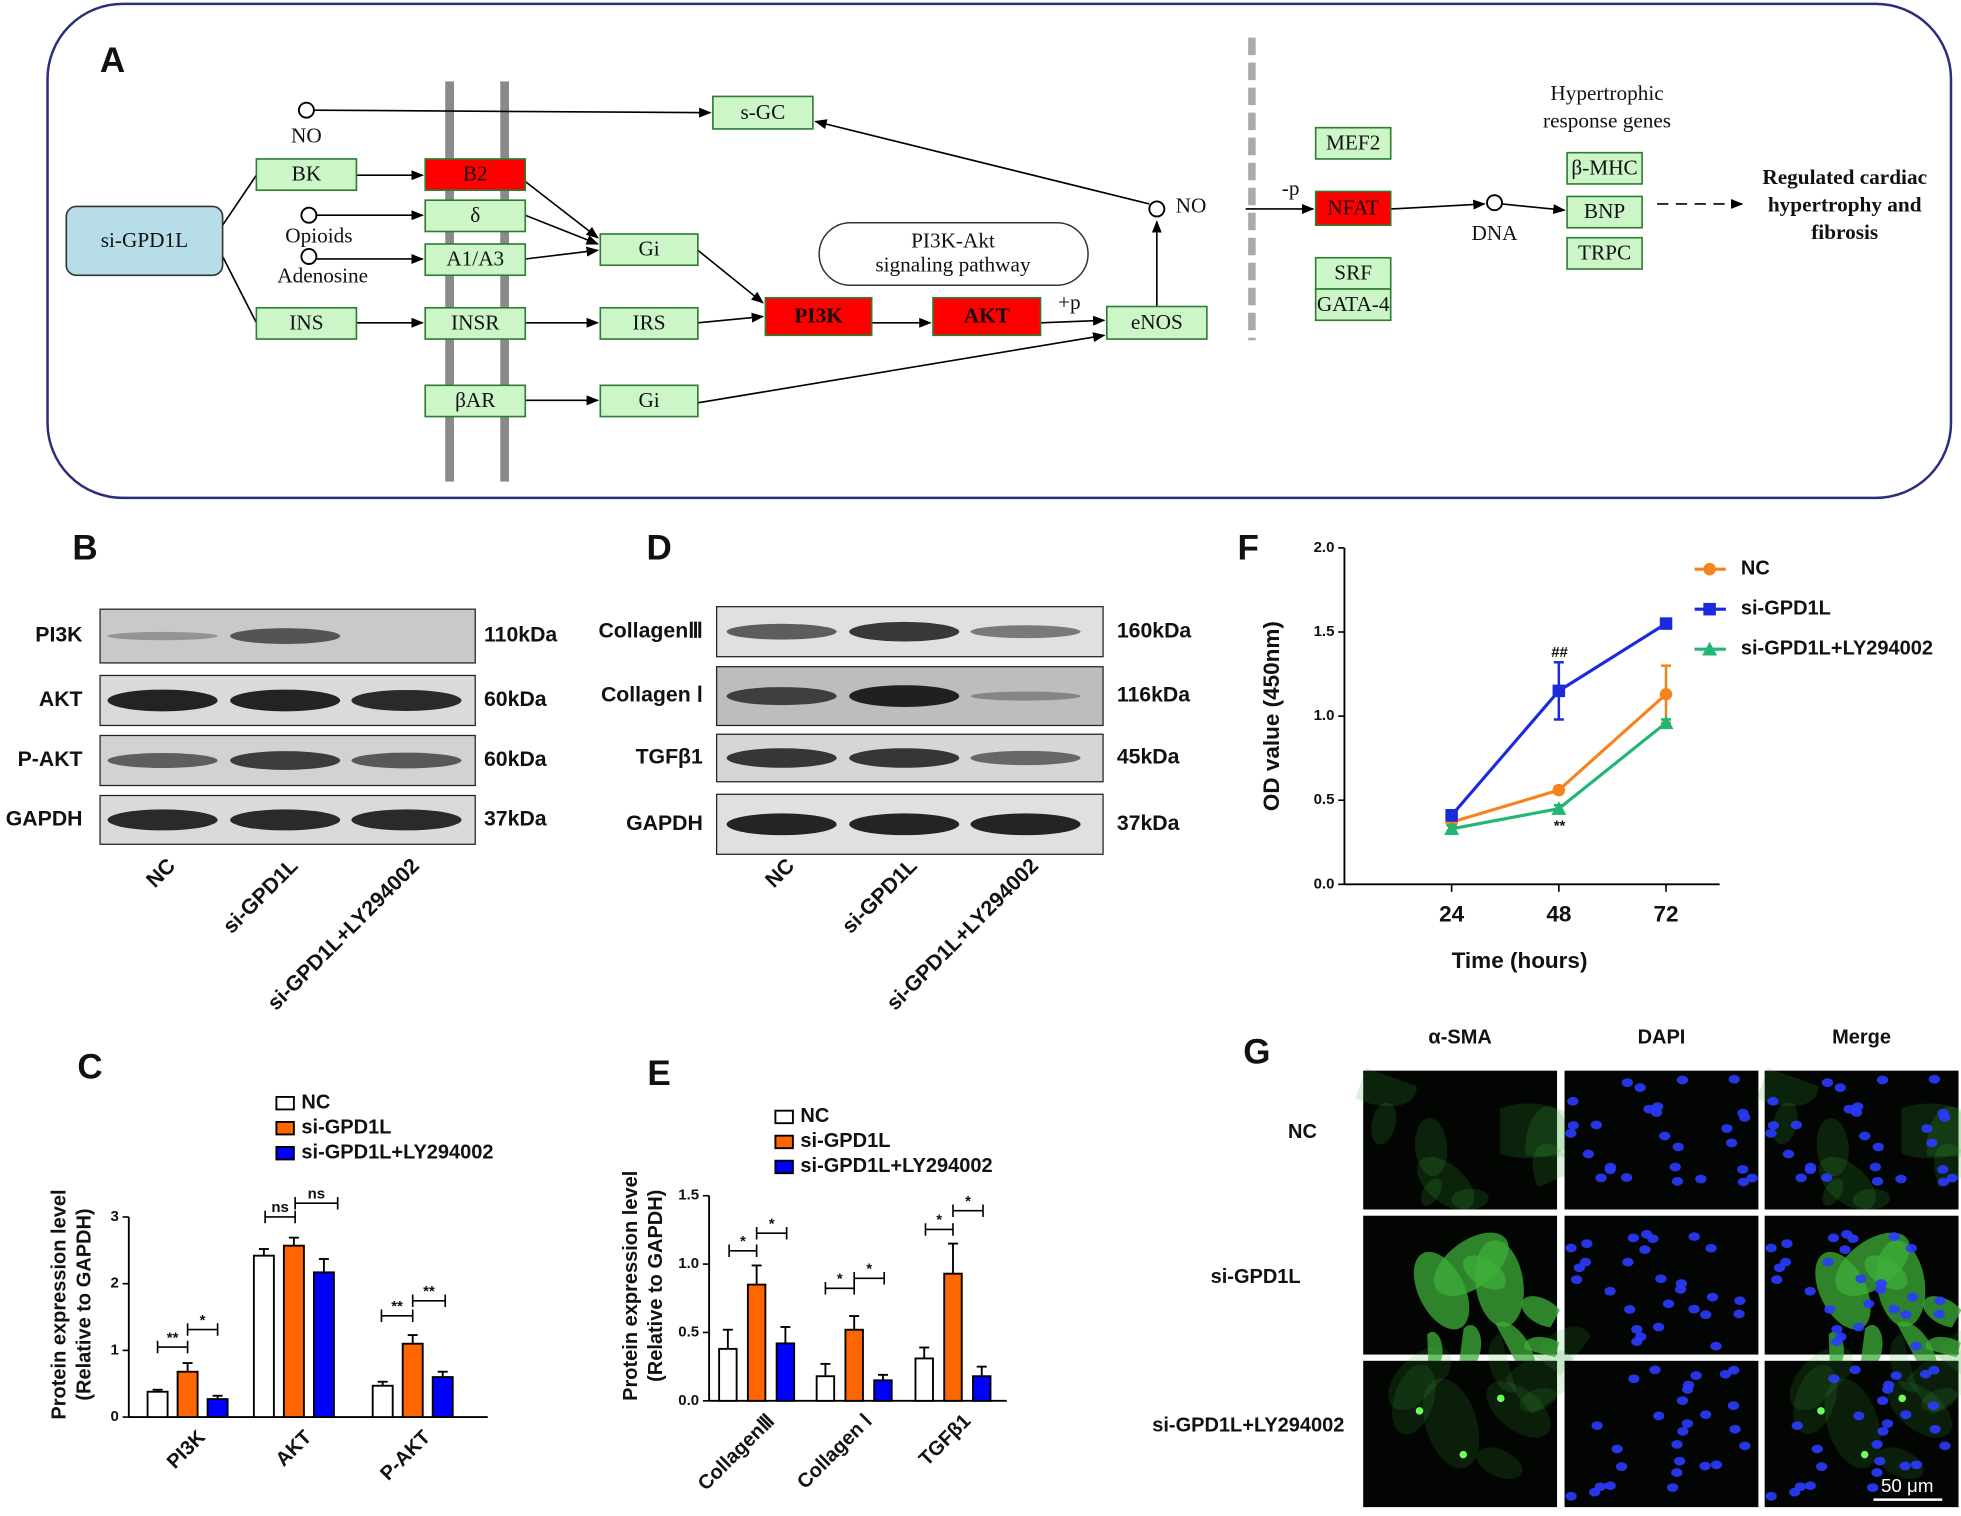 The height and width of the screenshot is (1516, 1961). What do you see at coordinates (84, 548) in the screenshot?
I see `panel-label: B` at bounding box center [84, 548].